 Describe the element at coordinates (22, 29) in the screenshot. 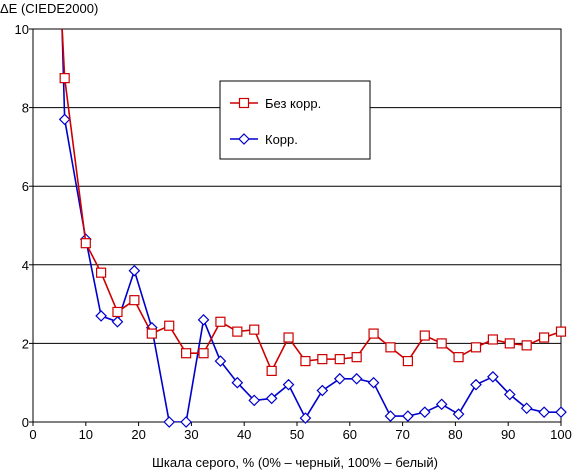

I see `y-tick-label: 10` at that location.